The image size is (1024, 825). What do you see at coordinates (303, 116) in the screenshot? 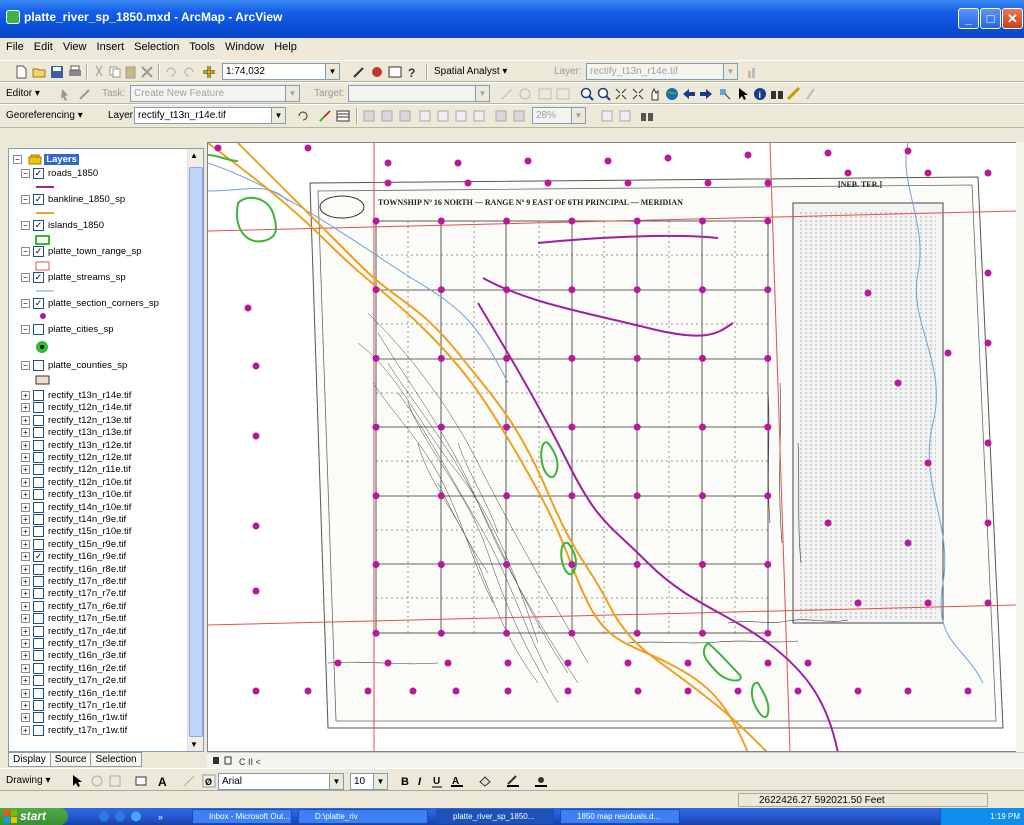
I see `rotate-icon` at bounding box center [303, 116].